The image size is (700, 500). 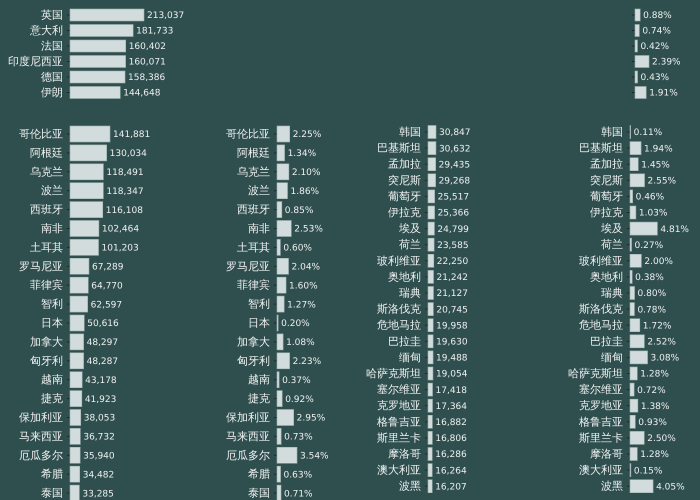 What do you see at coordinates (248, 266) in the screenshot?
I see `y-tick-label: 罗马尼亚` at bounding box center [248, 266].